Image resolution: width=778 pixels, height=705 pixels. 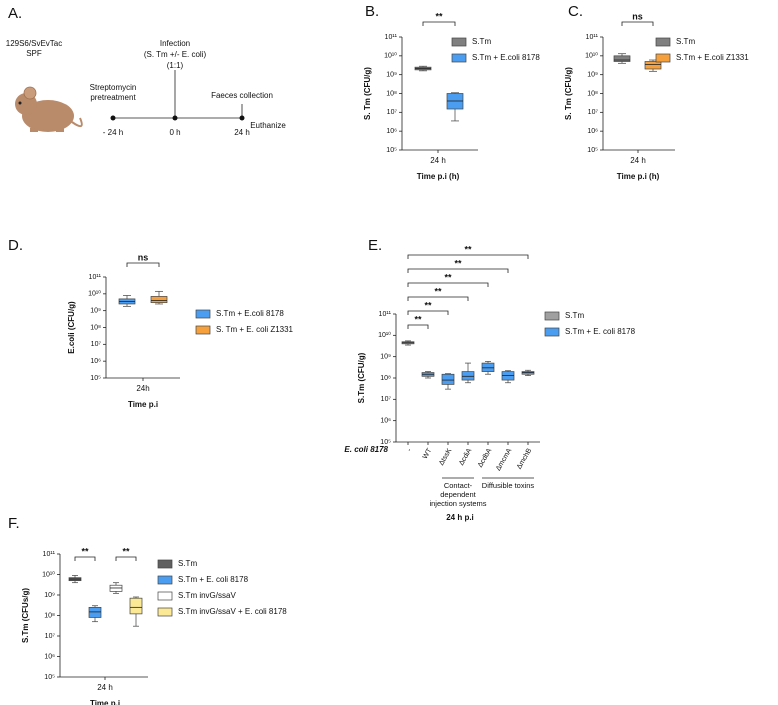 What do you see at coordinates (428, 454) in the screenshot?
I see `x-tick-label: WT` at bounding box center [428, 454].